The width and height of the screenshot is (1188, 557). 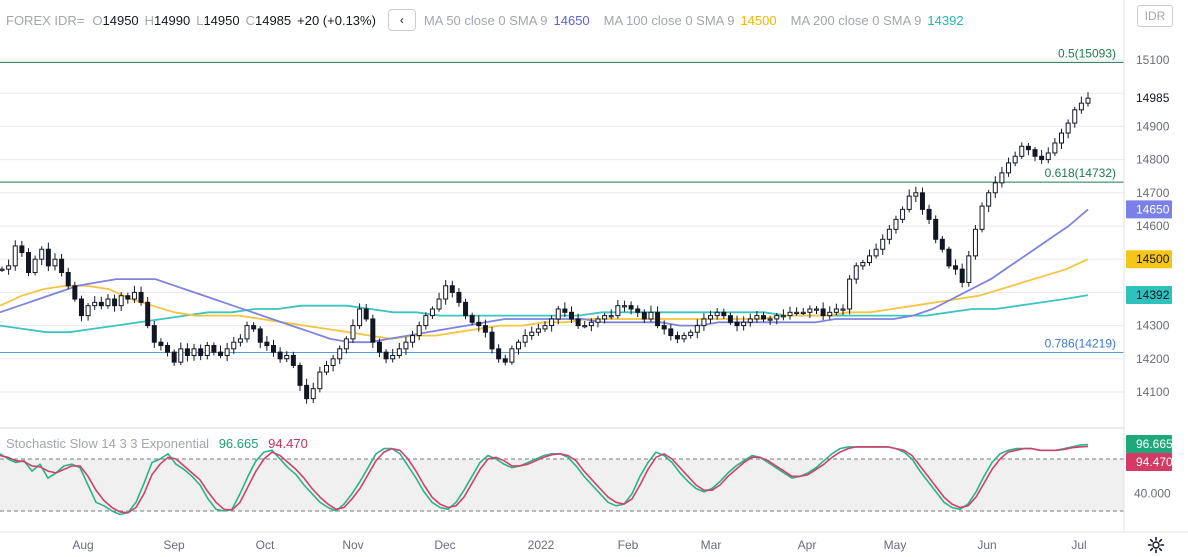 I want to click on ma200-badge-bg, so click(x=1149, y=295).